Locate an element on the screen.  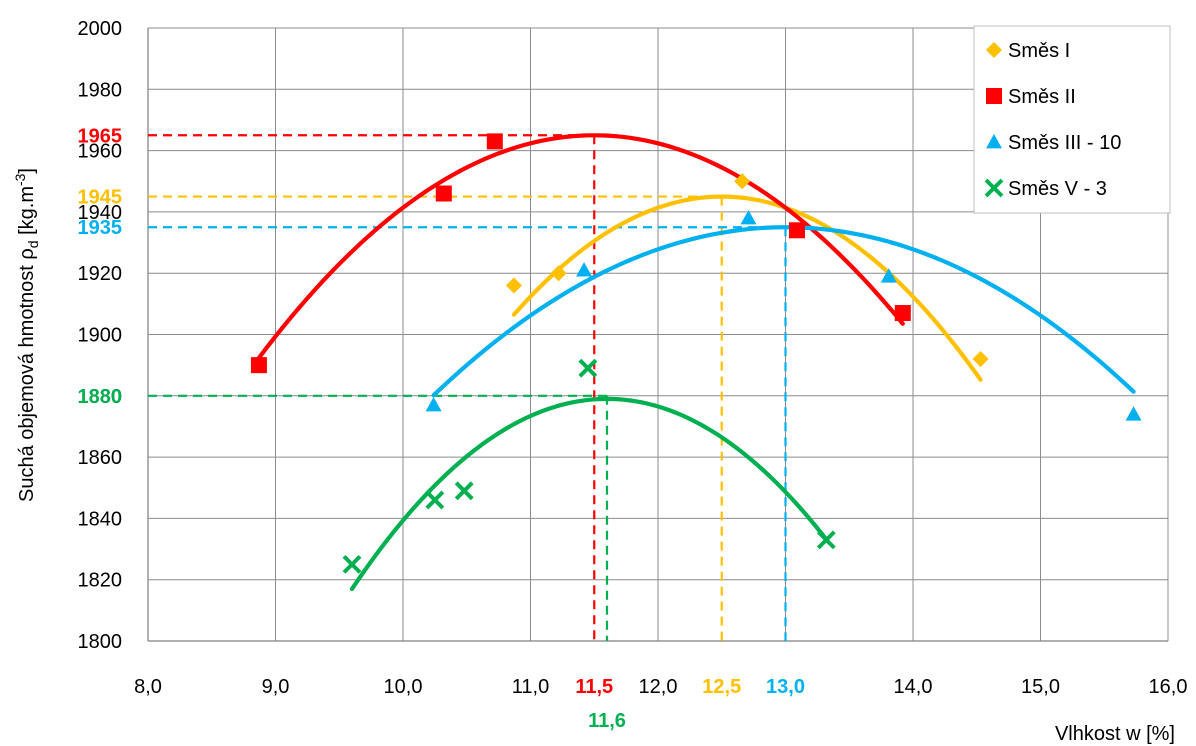
y-tick-label: 1960 is located at coordinates (100, 152).